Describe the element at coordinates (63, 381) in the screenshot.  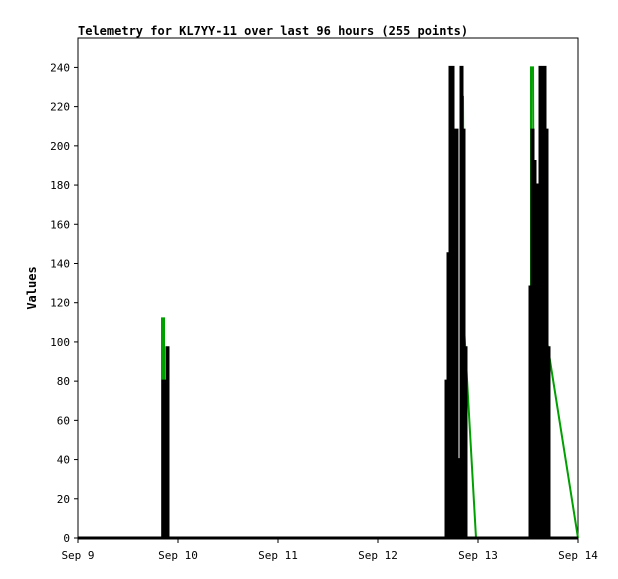
I see `y-tick-label: 80` at that location.